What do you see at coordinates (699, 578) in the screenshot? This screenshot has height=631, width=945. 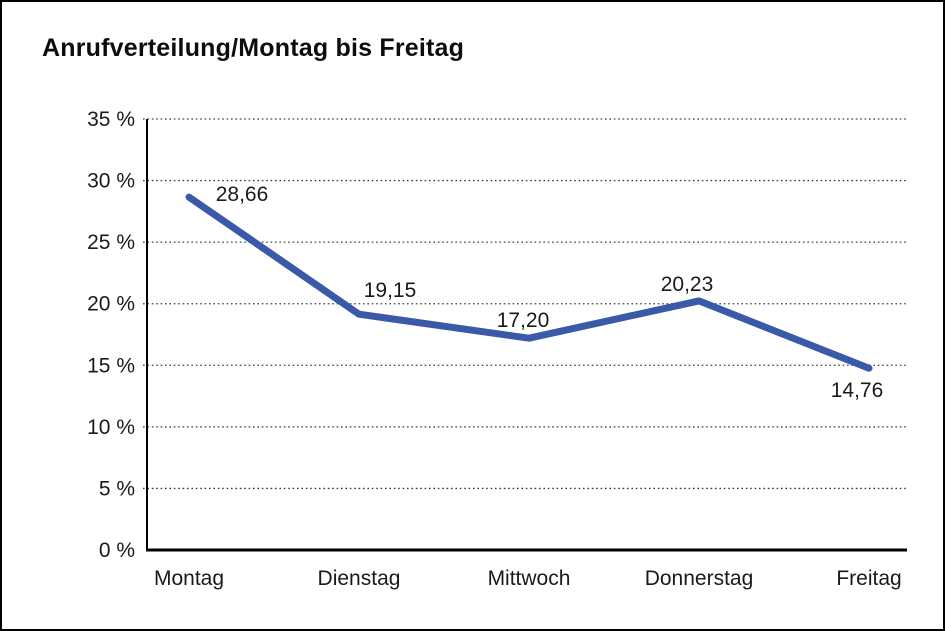 I see `svg-text: Donnerstag` at bounding box center [699, 578].